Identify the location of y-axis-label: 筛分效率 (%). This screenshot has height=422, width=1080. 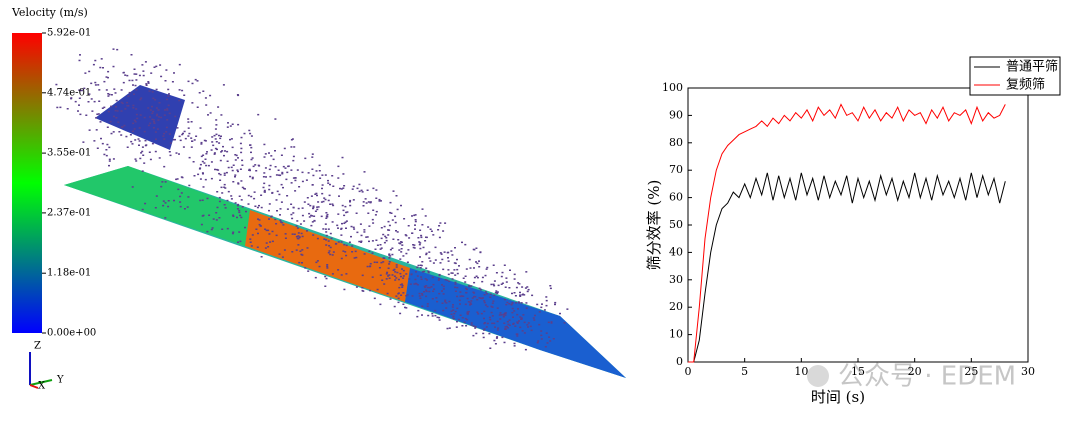
(654, 225).